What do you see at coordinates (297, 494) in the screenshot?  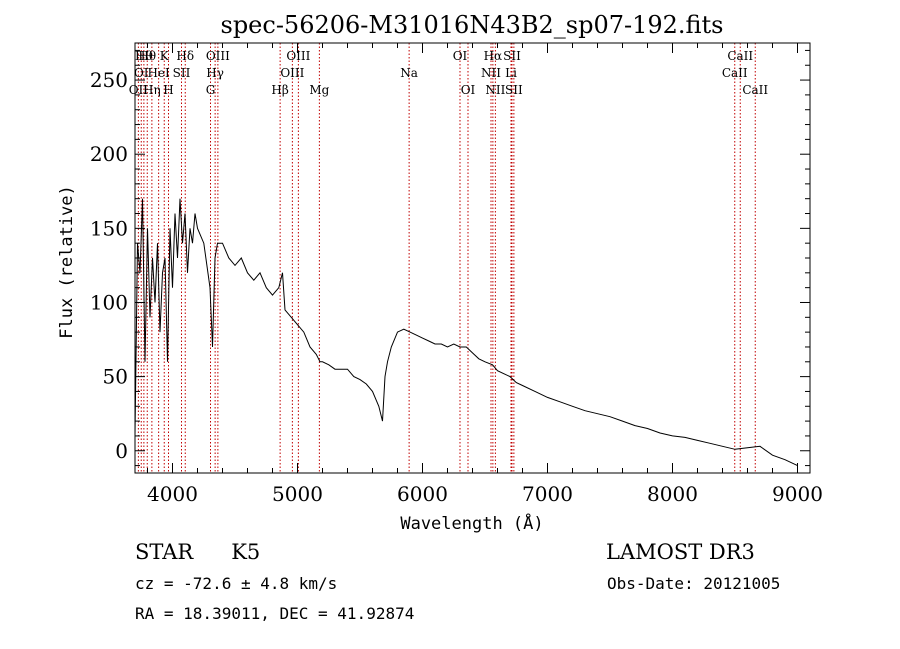 I see `x-tick-label: 5000` at bounding box center [297, 494].